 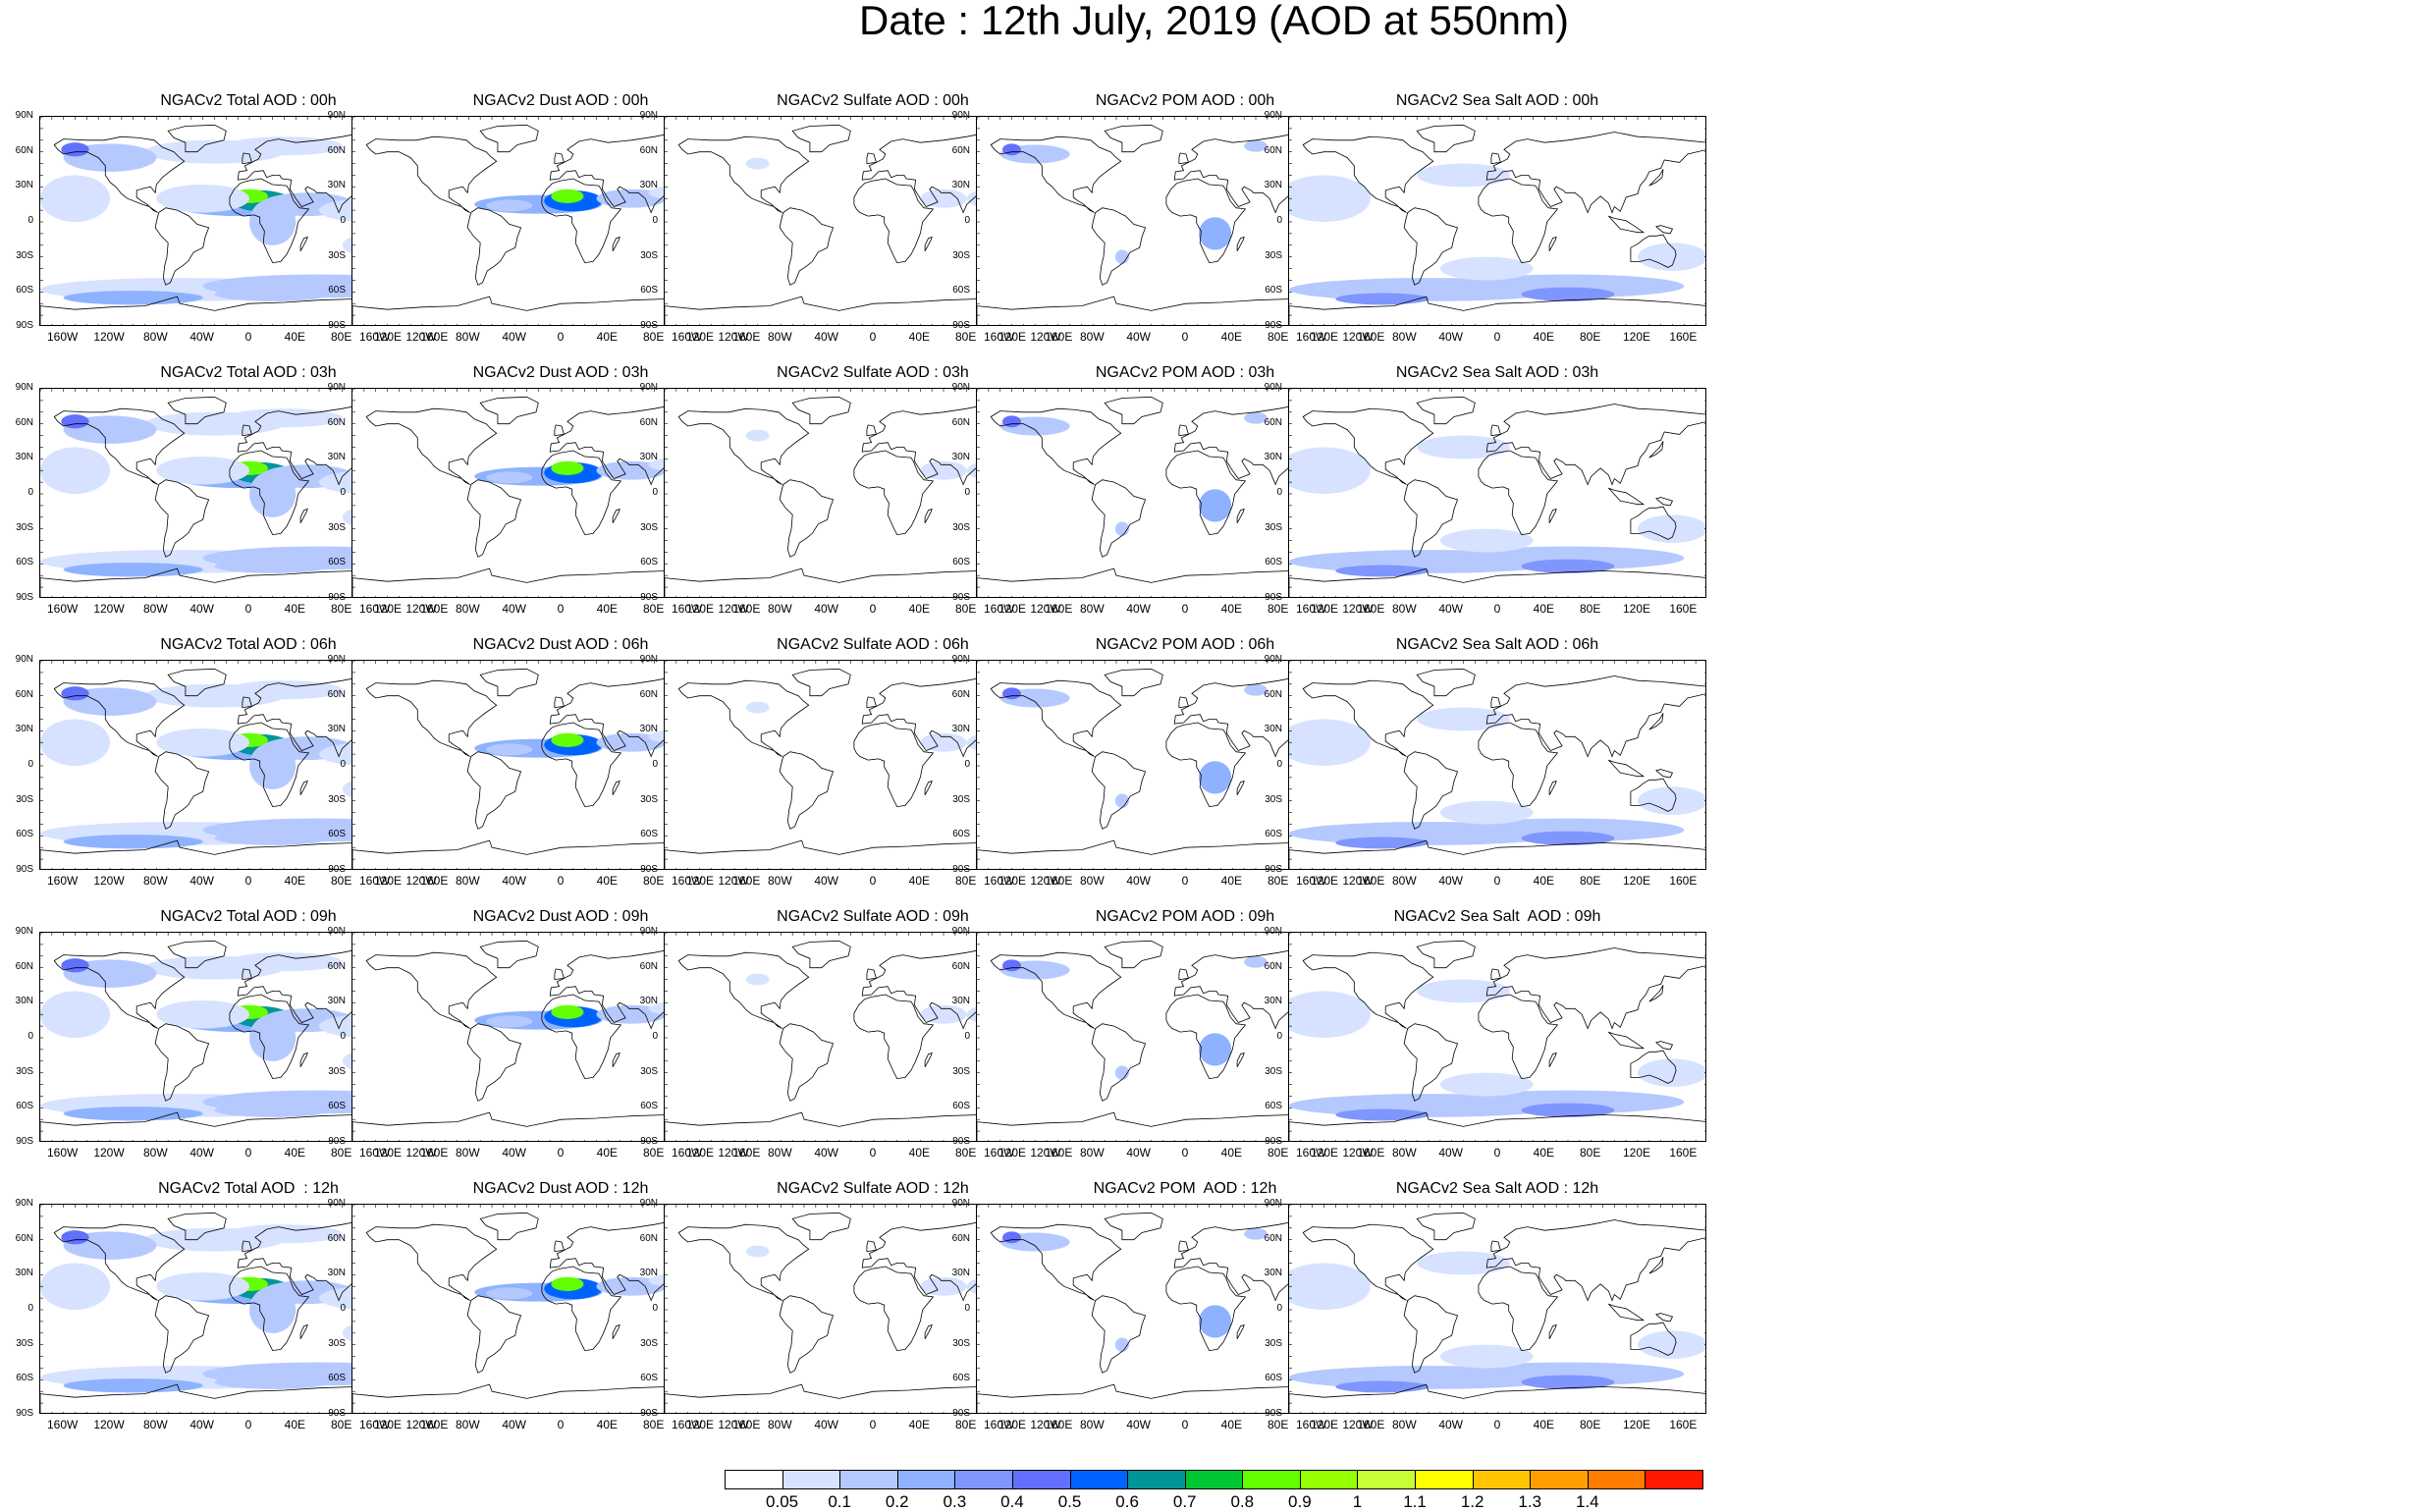 I want to click on panel-title: NGACv2 Sea Salt AOD : 03h, so click(x=1497, y=372).